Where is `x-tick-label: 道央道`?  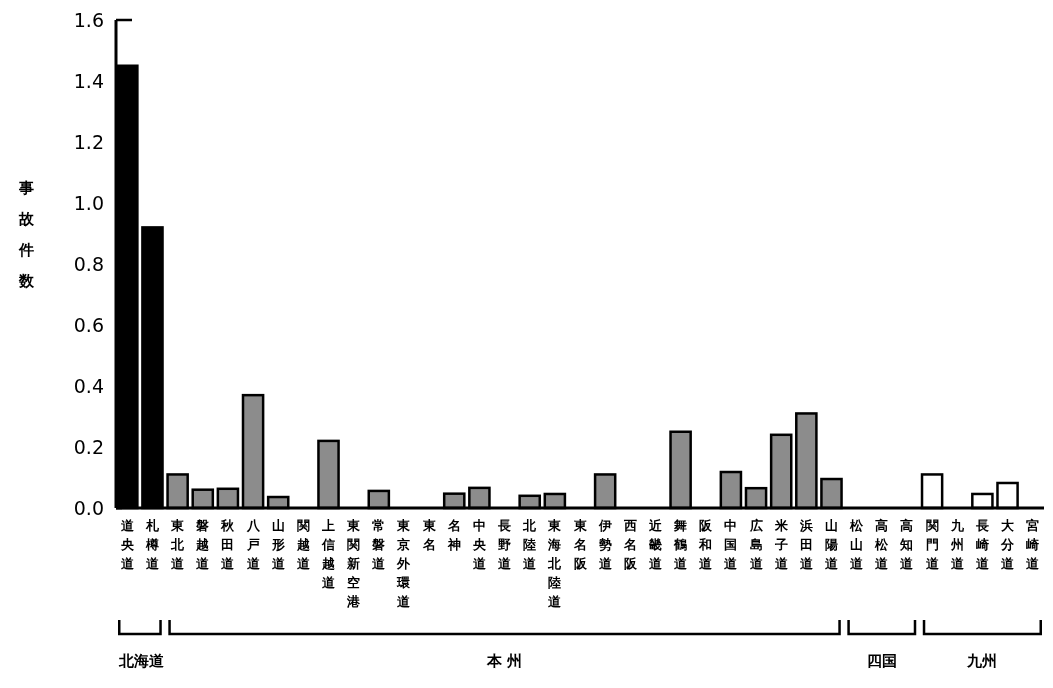
x-tick-label: 道央道 is located at coordinates (127, 544).